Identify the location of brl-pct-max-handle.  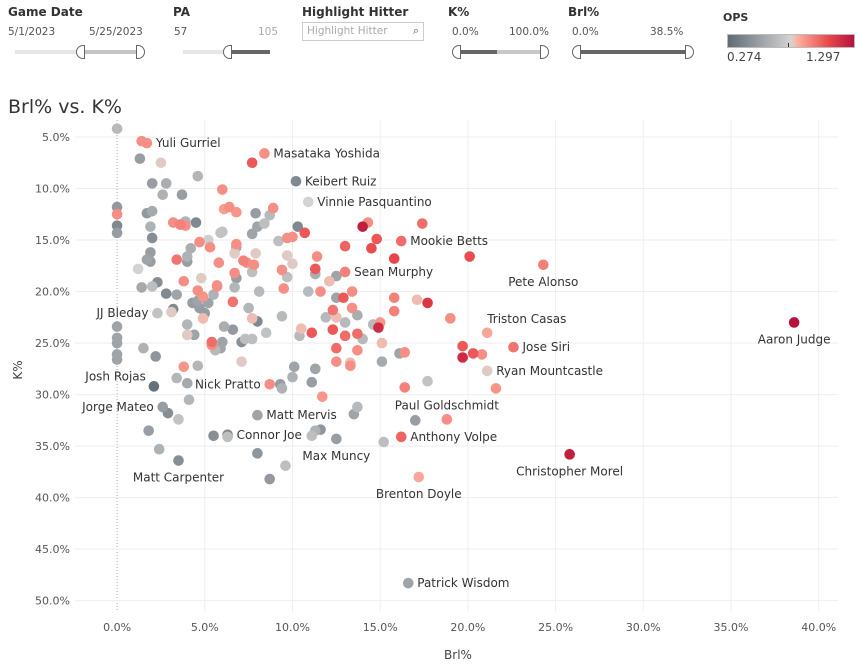
(689, 52).